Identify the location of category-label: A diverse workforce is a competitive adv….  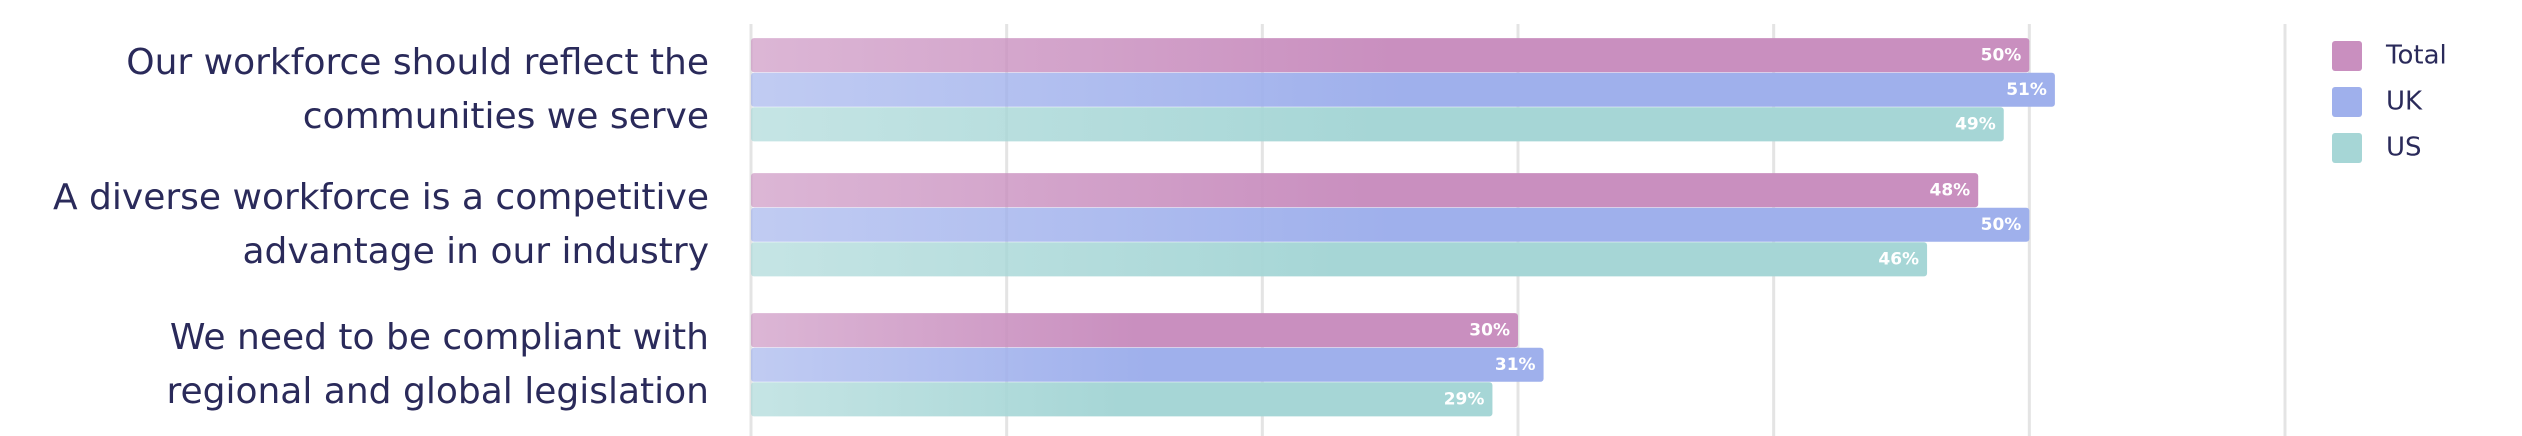
(380, 224).